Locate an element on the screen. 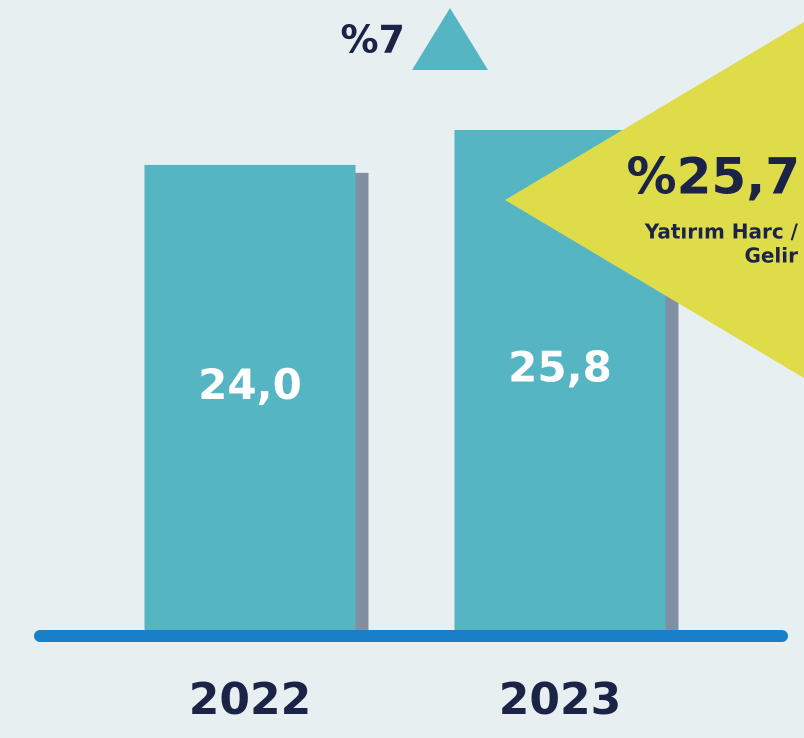  bar-shadow is located at coordinates (362, 401).